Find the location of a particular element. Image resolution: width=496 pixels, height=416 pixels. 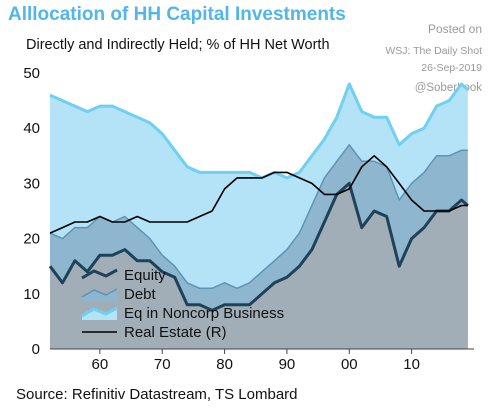

x-tick-label: 80 is located at coordinates (224, 364).